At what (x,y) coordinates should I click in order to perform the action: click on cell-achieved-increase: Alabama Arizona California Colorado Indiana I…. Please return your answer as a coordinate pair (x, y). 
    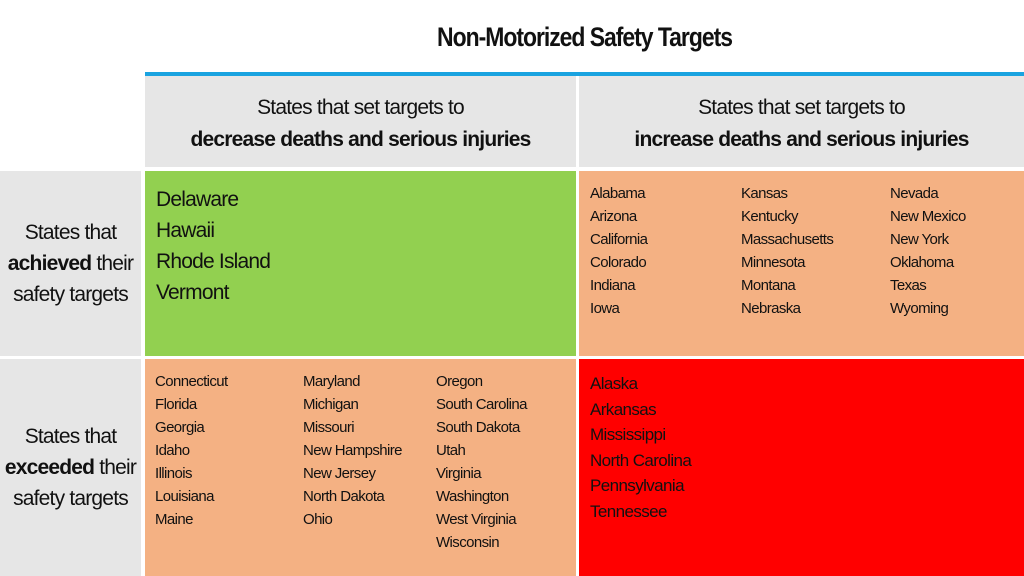
    Looking at the image, I should click on (801, 263).